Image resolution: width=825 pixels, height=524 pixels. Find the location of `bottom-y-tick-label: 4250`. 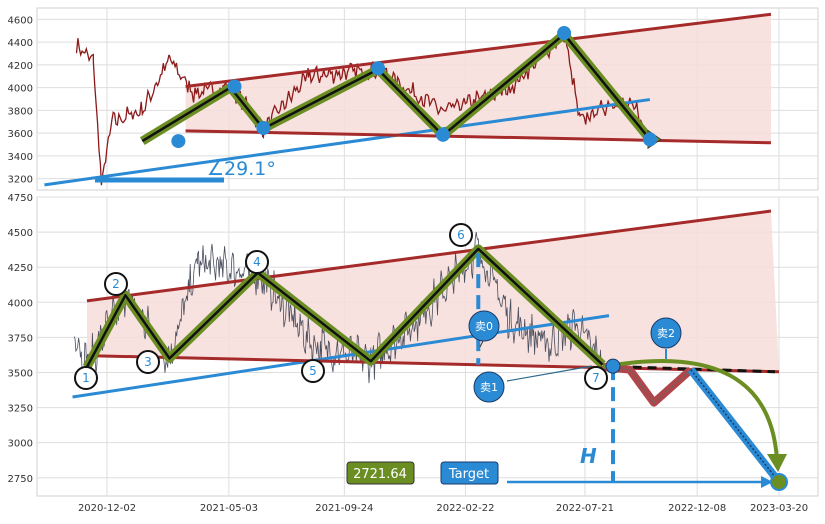

bottom-y-tick-label: 4250 is located at coordinates (20, 268).